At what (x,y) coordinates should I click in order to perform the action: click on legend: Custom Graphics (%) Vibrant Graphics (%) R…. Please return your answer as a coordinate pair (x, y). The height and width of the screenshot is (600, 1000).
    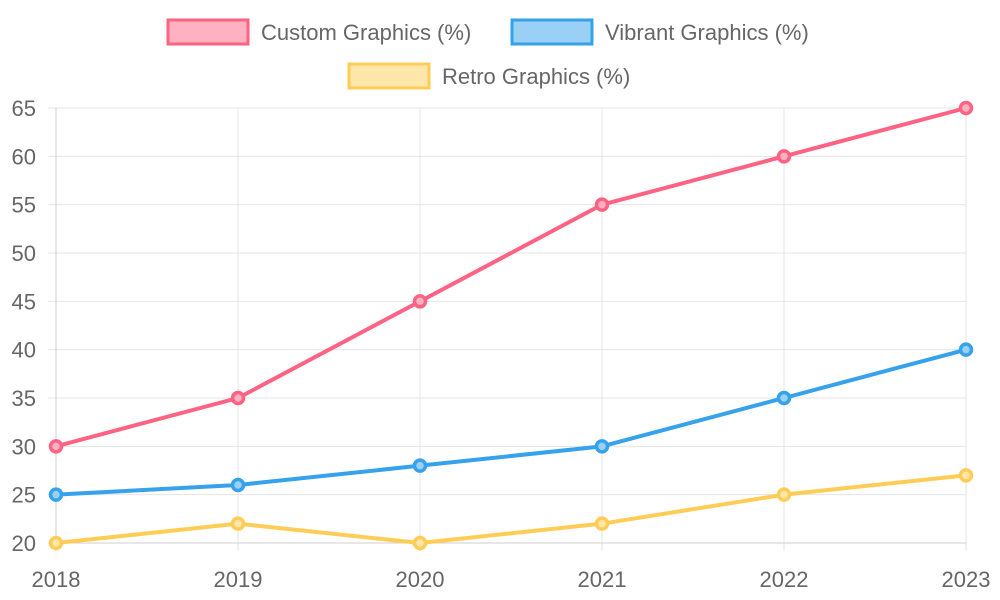
    Looking at the image, I should click on (487, 54).